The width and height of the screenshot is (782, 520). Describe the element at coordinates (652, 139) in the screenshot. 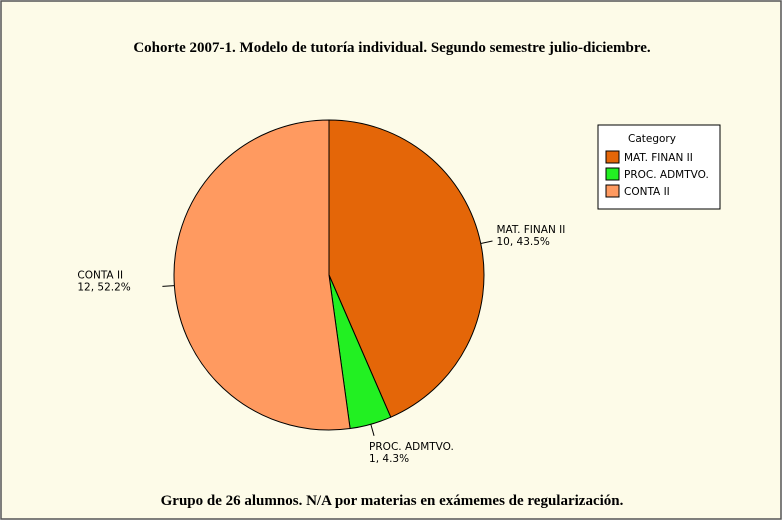

I see `legend-title: Category` at that location.